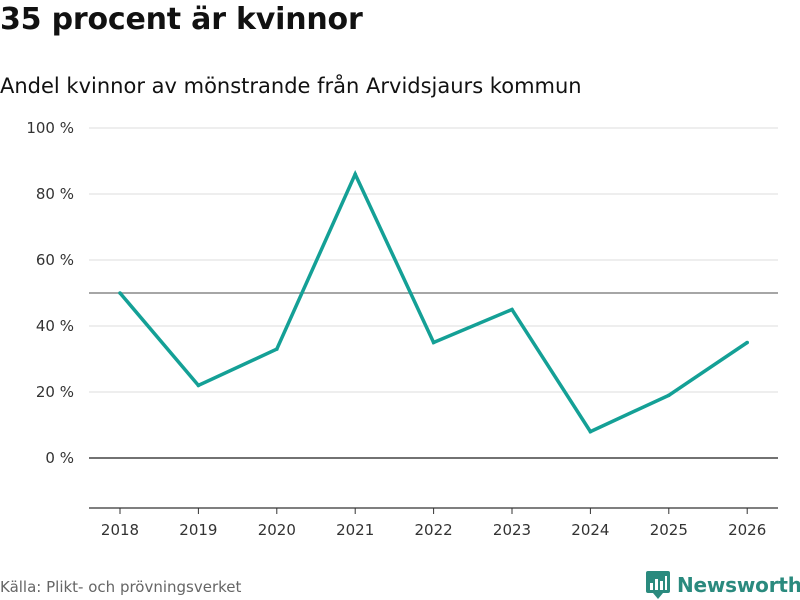 The image size is (800, 600). I want to click on y-tick-label: 20 %, so click(55, 392).